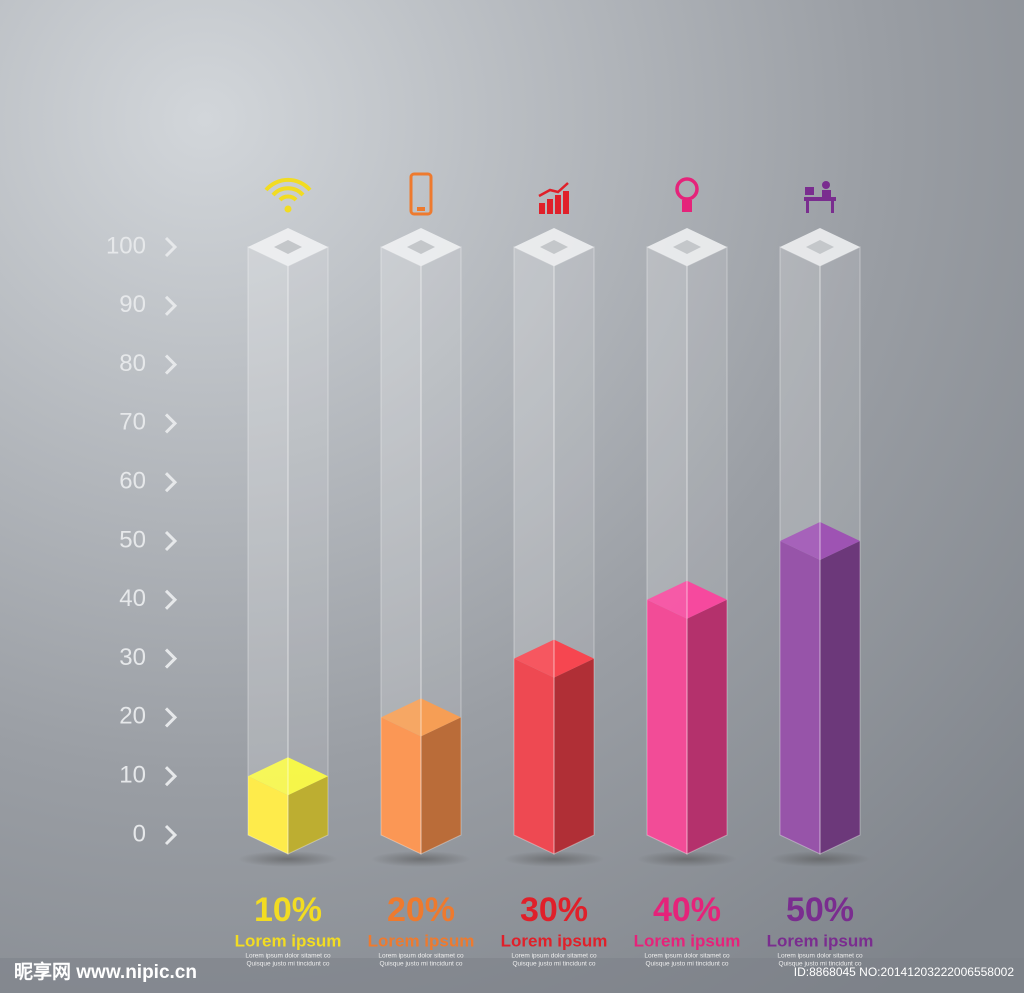  Describe the element at coordinates (687, 910) in the screenshot. I see `value-label: 40%` at that location.